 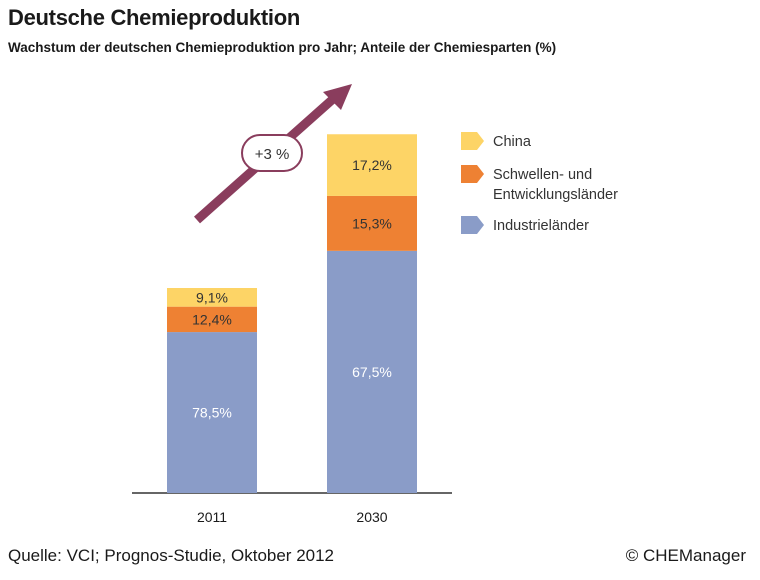 What do you see at coordinates (541, 226) in the screenshot?
I see `legend-label: Industrieländer` at bounding box center [541, 226].